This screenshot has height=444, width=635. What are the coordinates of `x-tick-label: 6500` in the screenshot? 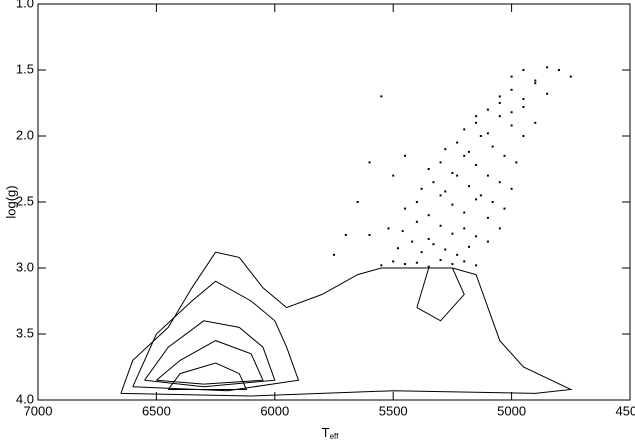 It's located at (156, 410).